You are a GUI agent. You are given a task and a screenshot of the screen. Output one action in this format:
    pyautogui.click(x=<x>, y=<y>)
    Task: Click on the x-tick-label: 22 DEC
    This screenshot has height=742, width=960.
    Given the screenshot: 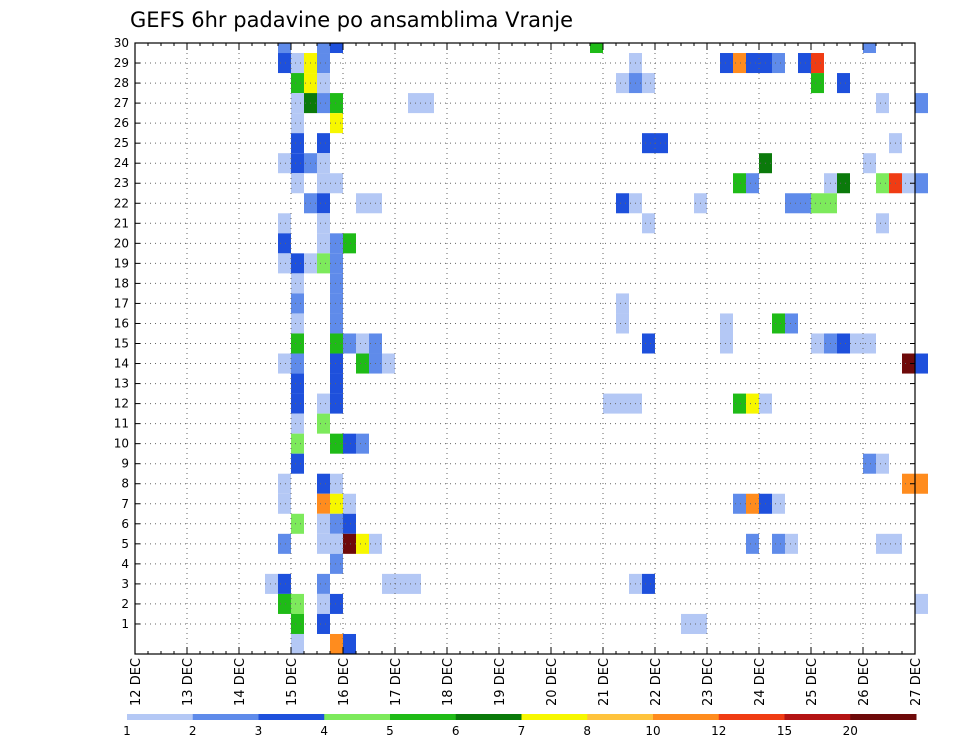 What is the action you would take?
    pyautogui.click(x=656, y=682)
    